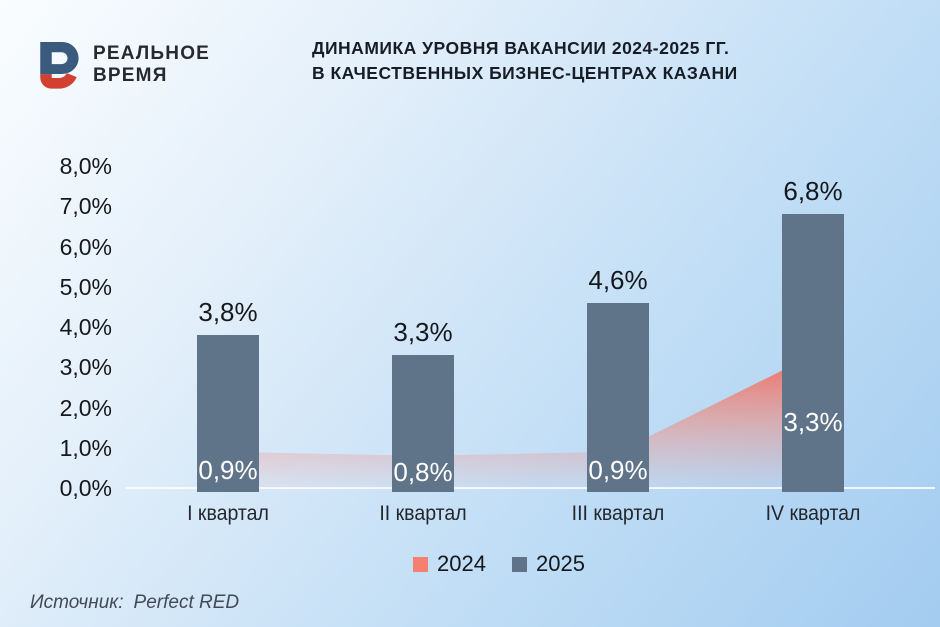 This screenshot has height=627, width=940. Describe the element at coordinates (813, 513) in the screenshot. I see `x-axis-category-label: IV квартал` at that location.